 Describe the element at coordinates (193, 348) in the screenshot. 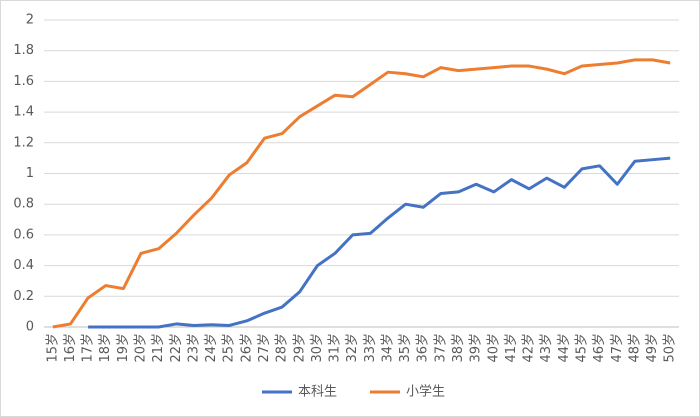

I see `x-tick-label: 23岁` at that location.